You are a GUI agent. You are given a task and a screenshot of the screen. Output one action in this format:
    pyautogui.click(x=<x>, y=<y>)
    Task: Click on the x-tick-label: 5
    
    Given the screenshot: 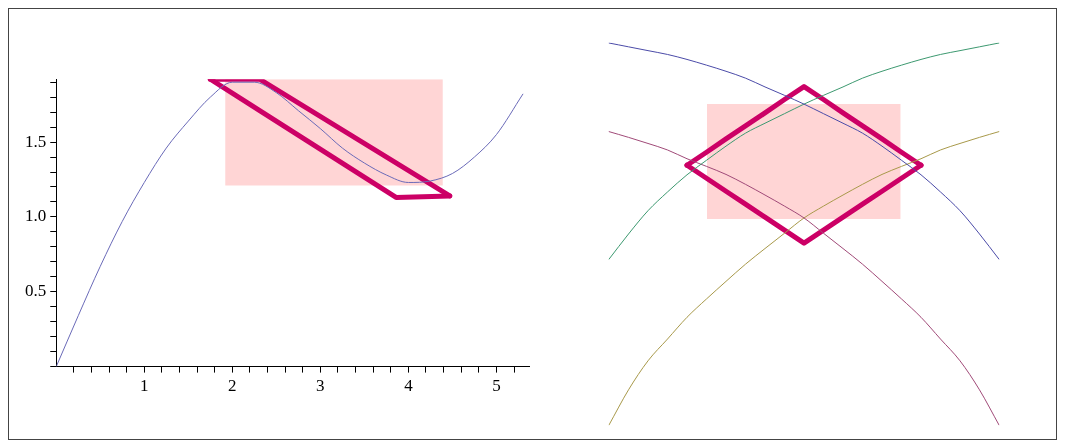 What is the action you would take?
    pyautogui.click(x=496, y=386)
    